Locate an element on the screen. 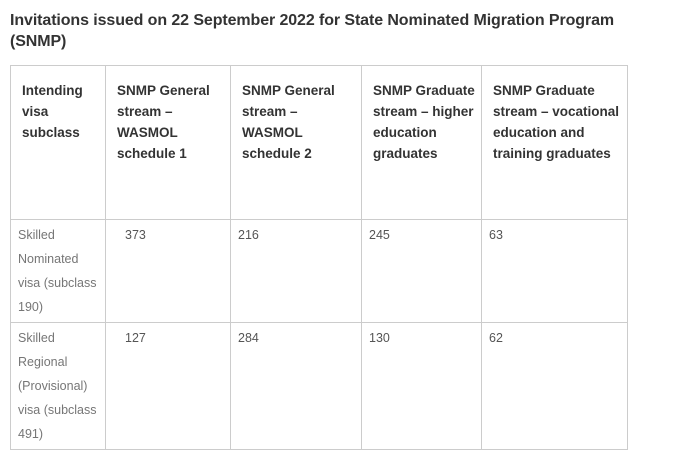  value-cell: 127 is located at coordinates (168, 386).